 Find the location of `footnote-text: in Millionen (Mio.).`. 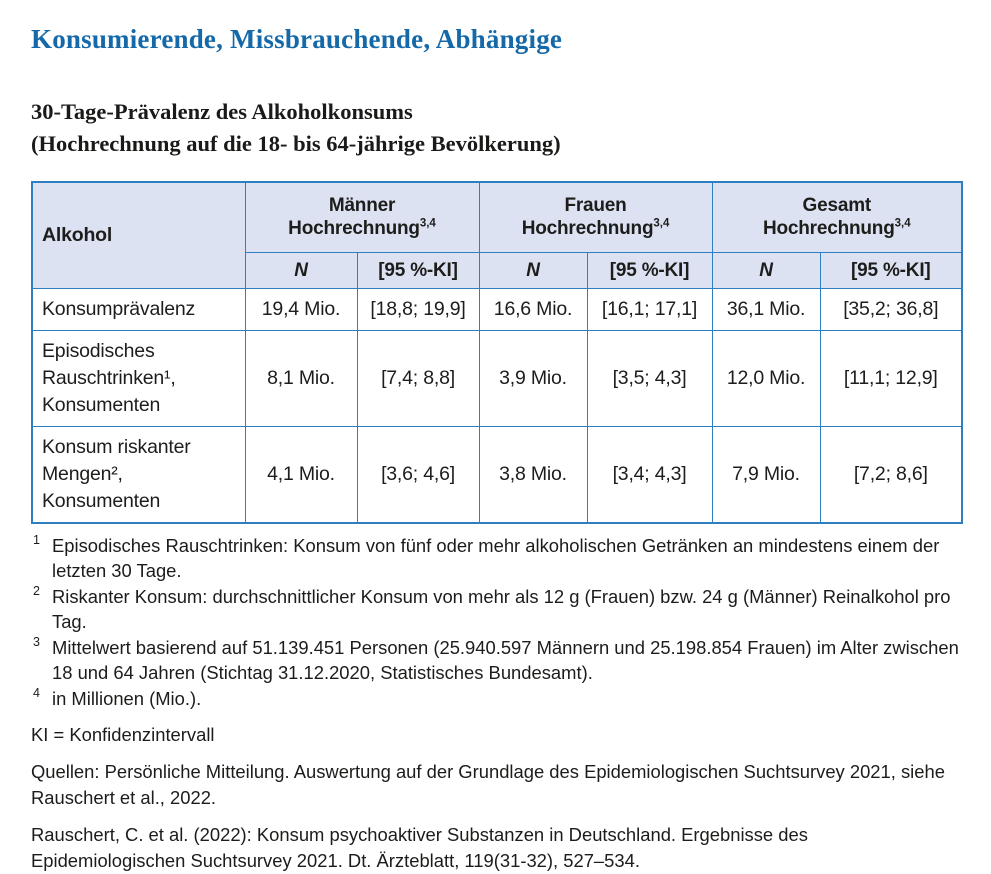

footnote-text: in Millionen (Mio.). is located at coordinates (127, 698).